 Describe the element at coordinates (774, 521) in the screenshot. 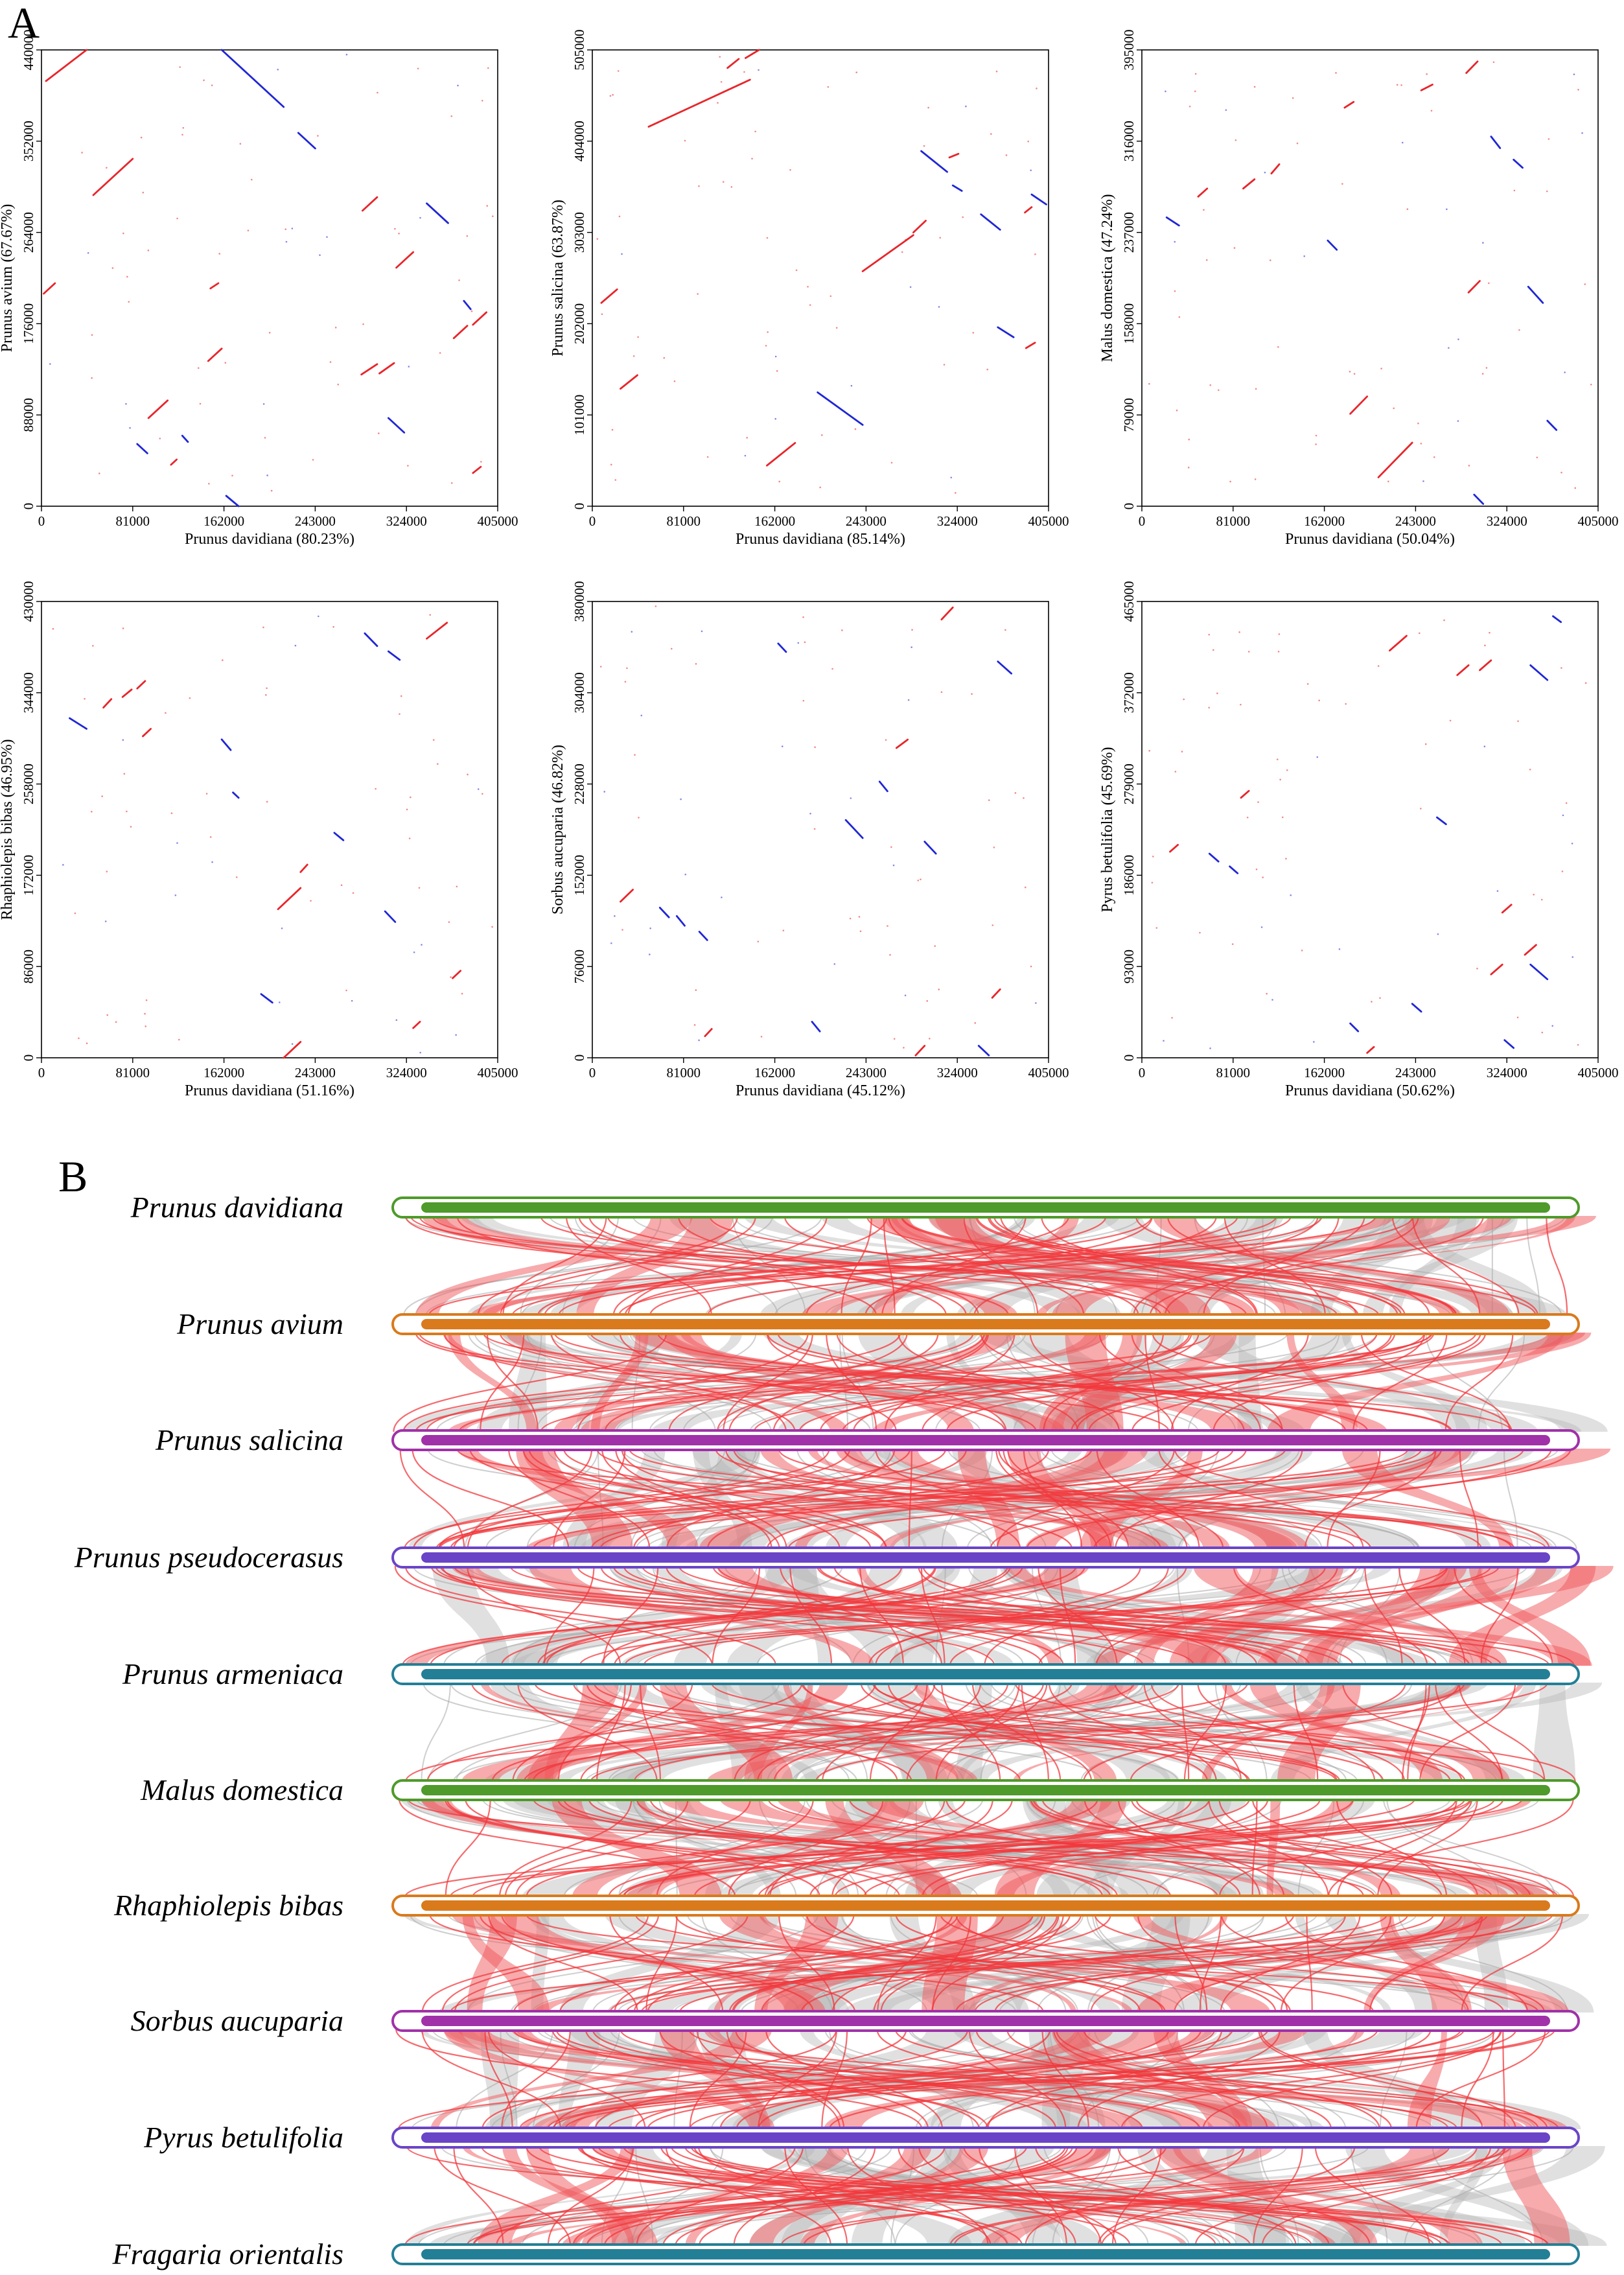

I see `x-tick-label: 162000` at that location.